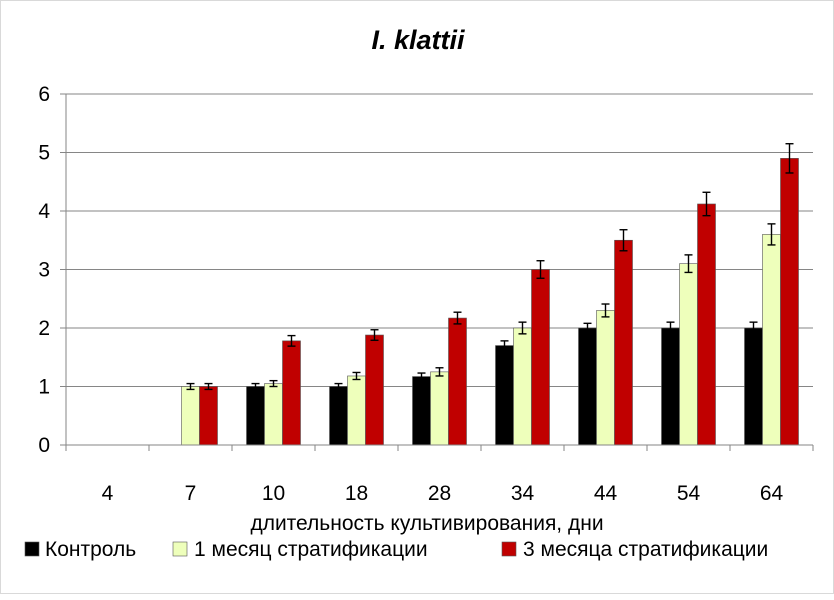 This screenshot has width=834, height=600. What do you see at coordinates (606, 493) in the screenshot?
I see `x-tick-label: 44` at bounding box center [606, 493].